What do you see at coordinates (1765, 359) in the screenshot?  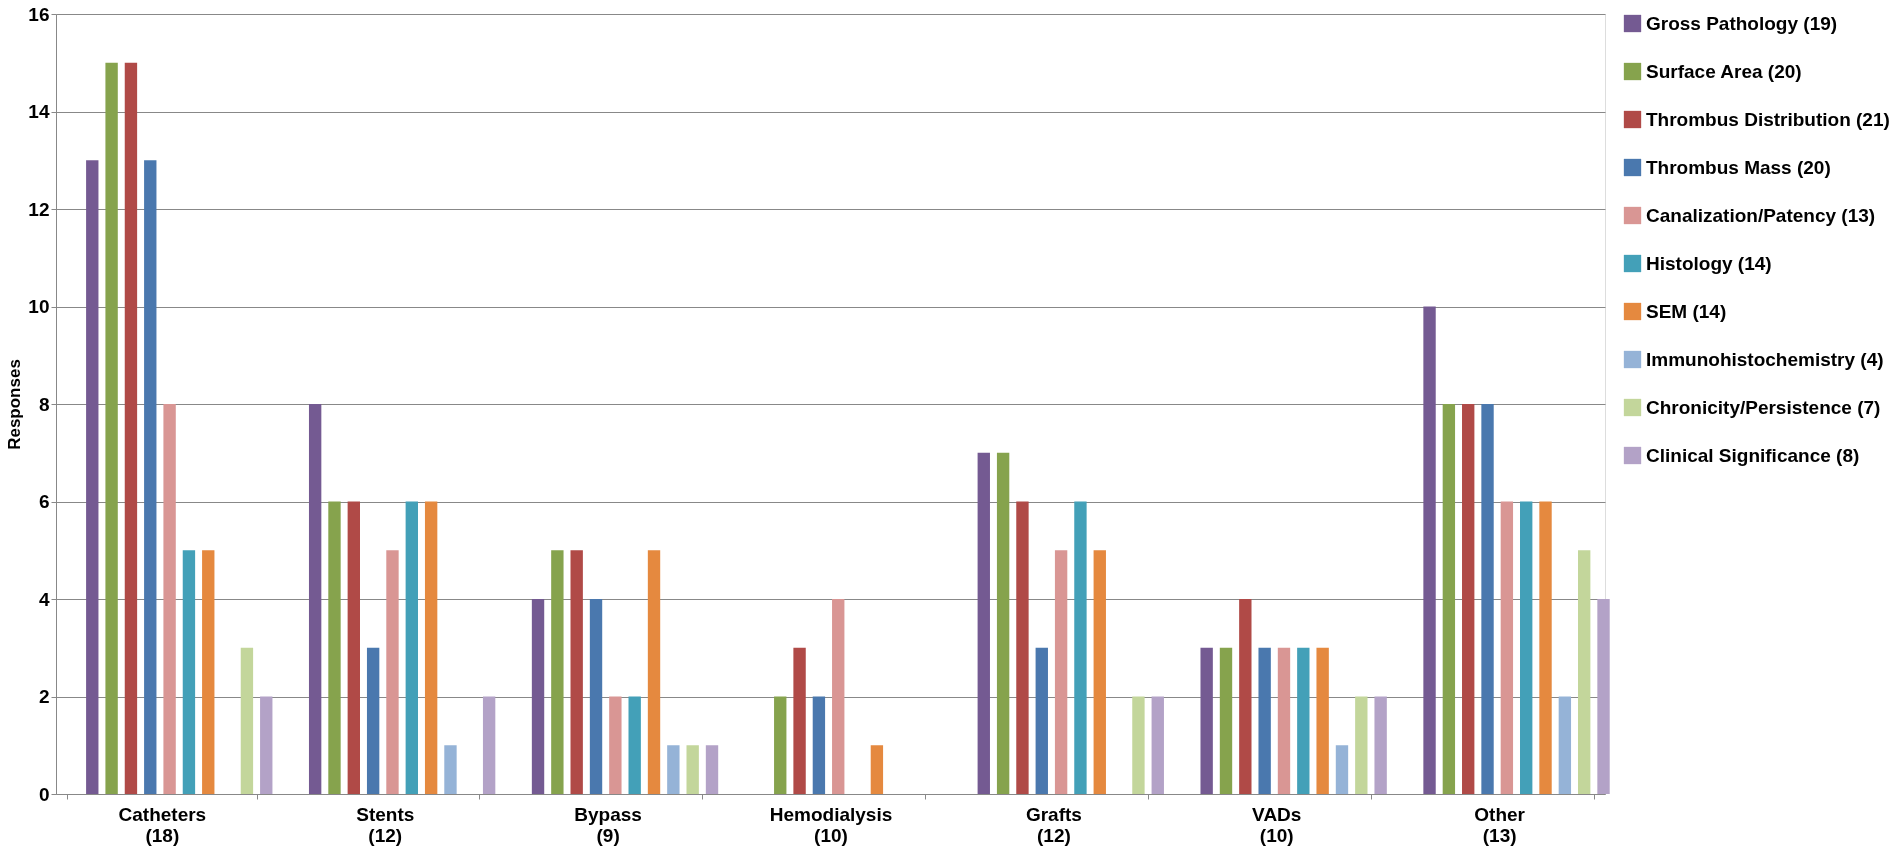 I see `legend-label: Immunohistochemistry (4)` at bounding box center [1765, 359].